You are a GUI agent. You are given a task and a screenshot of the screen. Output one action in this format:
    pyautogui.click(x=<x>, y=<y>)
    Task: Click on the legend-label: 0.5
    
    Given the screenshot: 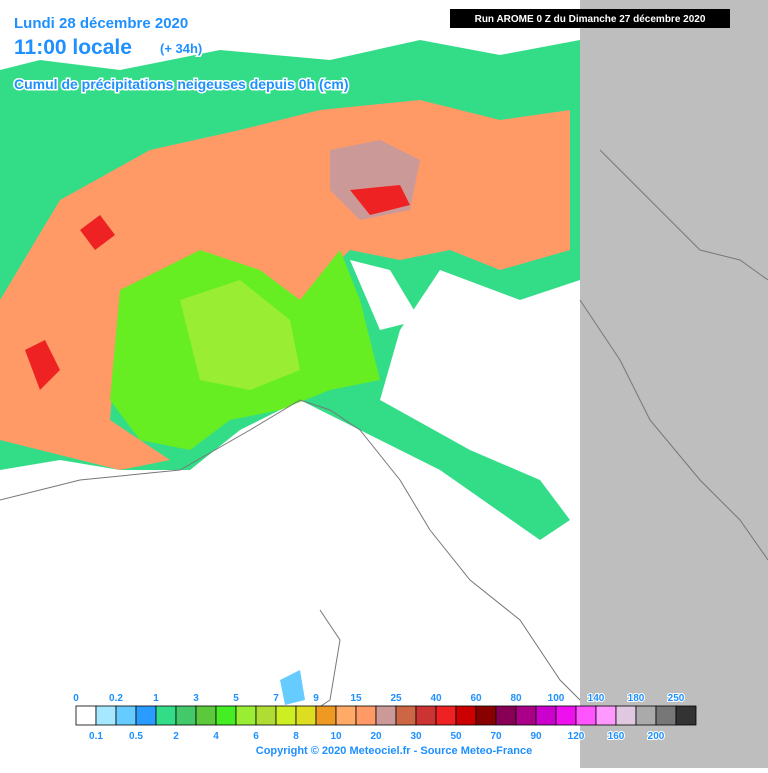 What is the action you would take?
    pyautogui.click(x=136, y=736)
    